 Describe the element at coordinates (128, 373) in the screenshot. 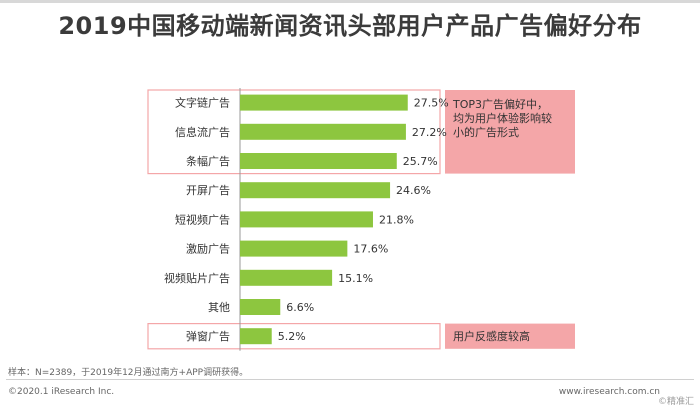

I see `sample-note: 样本：N=2389，于2019年12月通过南方+APP调研获得。` at that location.